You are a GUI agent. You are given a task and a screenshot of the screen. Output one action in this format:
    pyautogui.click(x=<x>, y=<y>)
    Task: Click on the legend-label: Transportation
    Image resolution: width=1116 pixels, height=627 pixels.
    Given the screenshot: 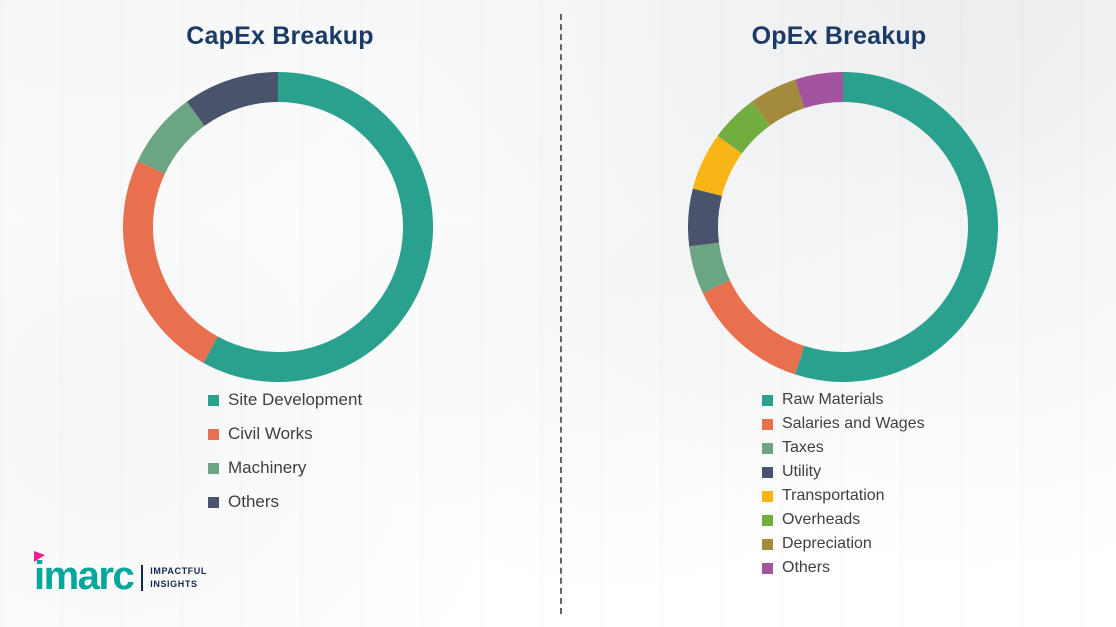 What is the action you would take?
    pyautogui.click(x=833, y=495)
    